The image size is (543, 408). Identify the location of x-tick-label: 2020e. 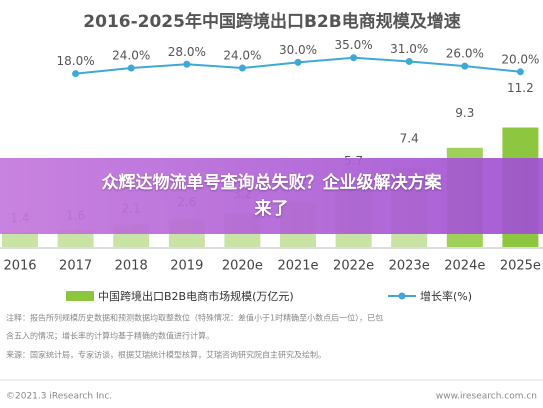
(242, 266).